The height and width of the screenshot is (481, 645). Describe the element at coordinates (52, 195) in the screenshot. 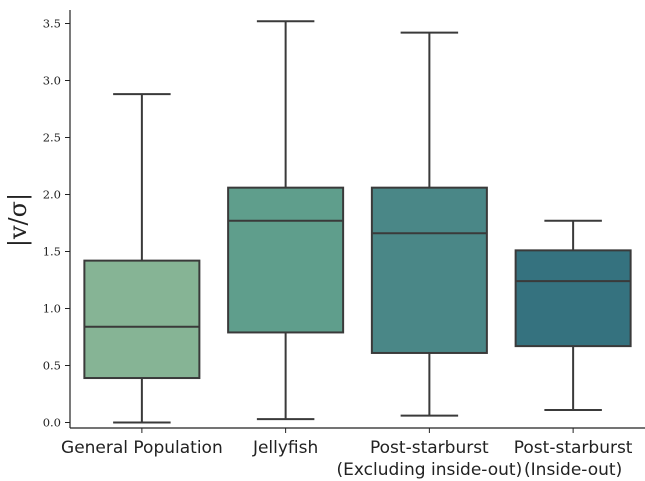

I see `y-tick-label: 2.0` at that location.